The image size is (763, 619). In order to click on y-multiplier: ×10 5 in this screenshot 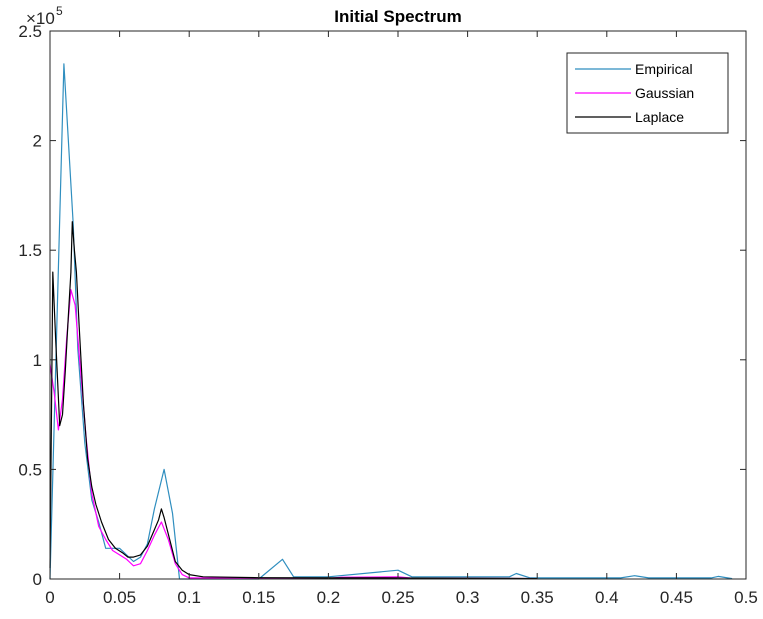, I will do `click(44, 16)`.